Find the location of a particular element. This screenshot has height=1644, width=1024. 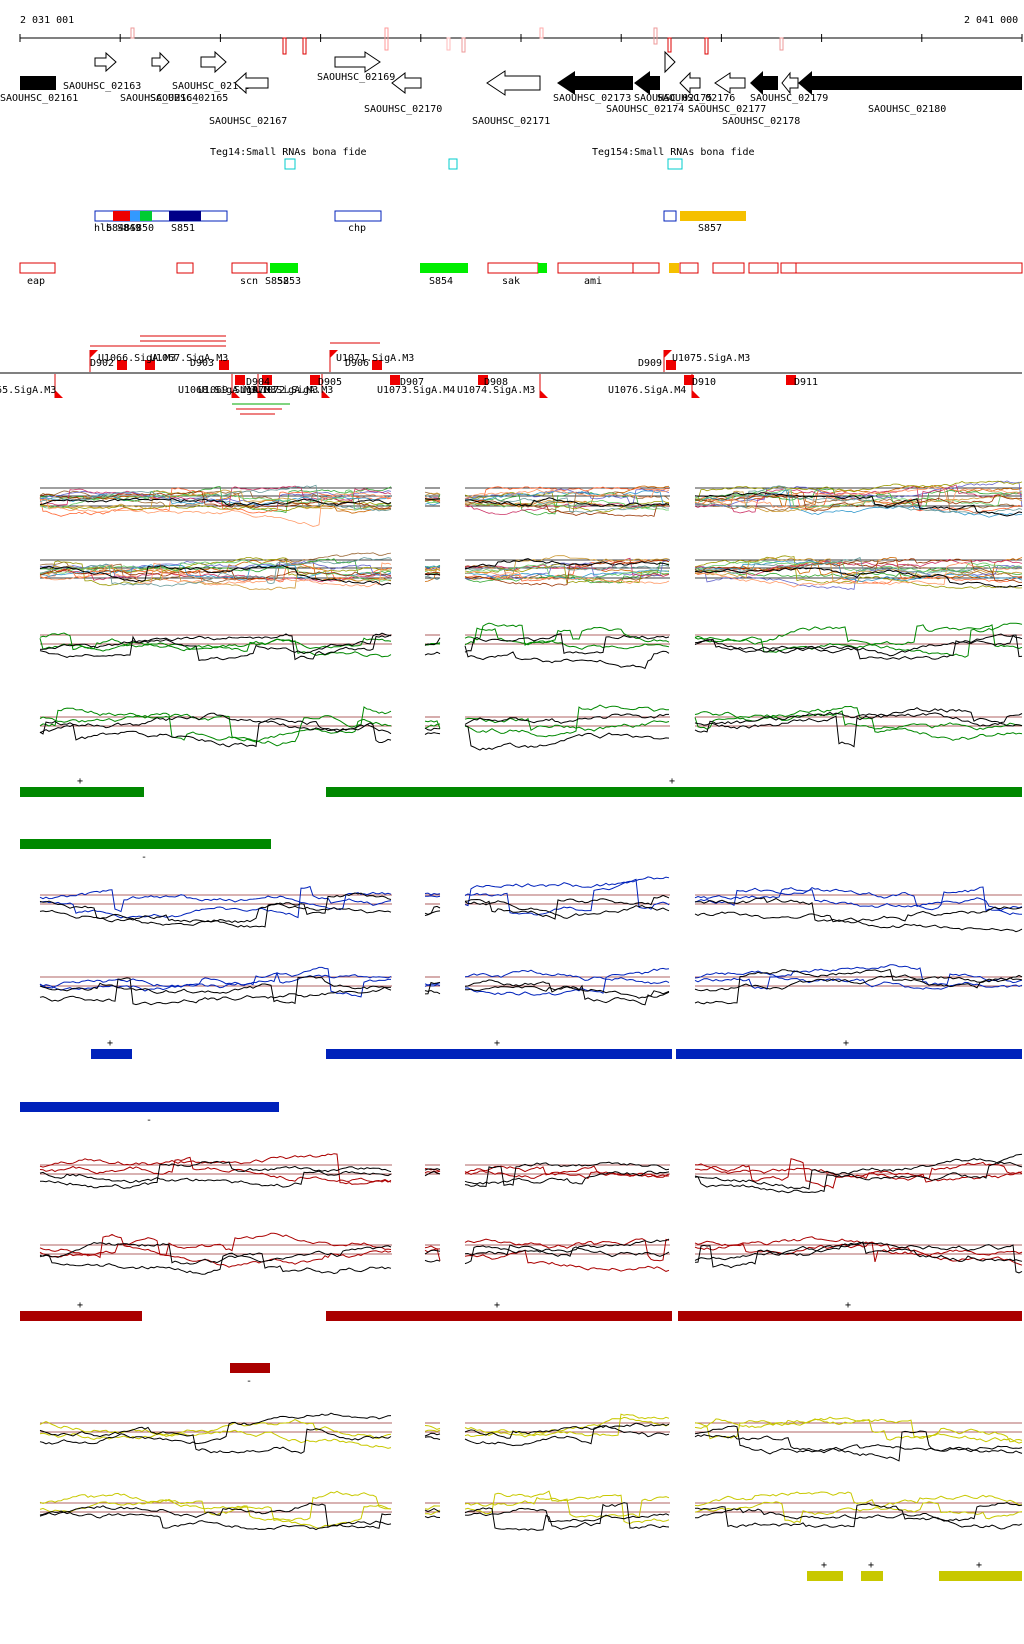

terminator-label: D911 is located at coordinates (806, 382).